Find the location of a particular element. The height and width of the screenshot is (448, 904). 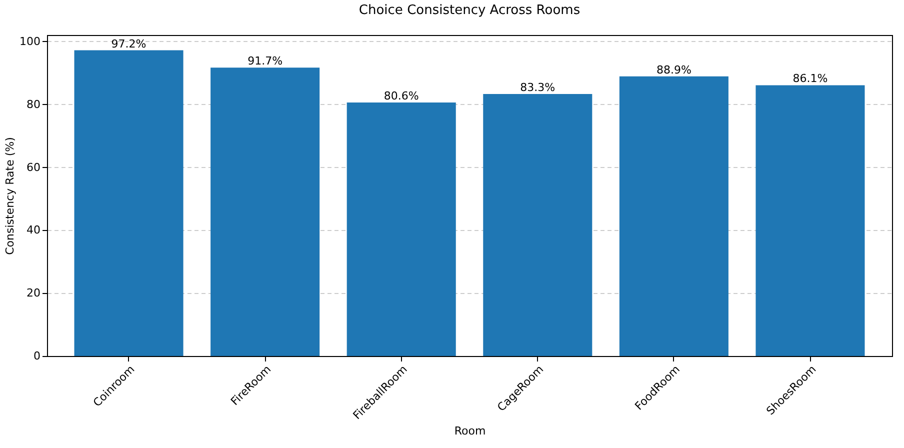

data-label: 88.9% is located at coordinates (674, 69).